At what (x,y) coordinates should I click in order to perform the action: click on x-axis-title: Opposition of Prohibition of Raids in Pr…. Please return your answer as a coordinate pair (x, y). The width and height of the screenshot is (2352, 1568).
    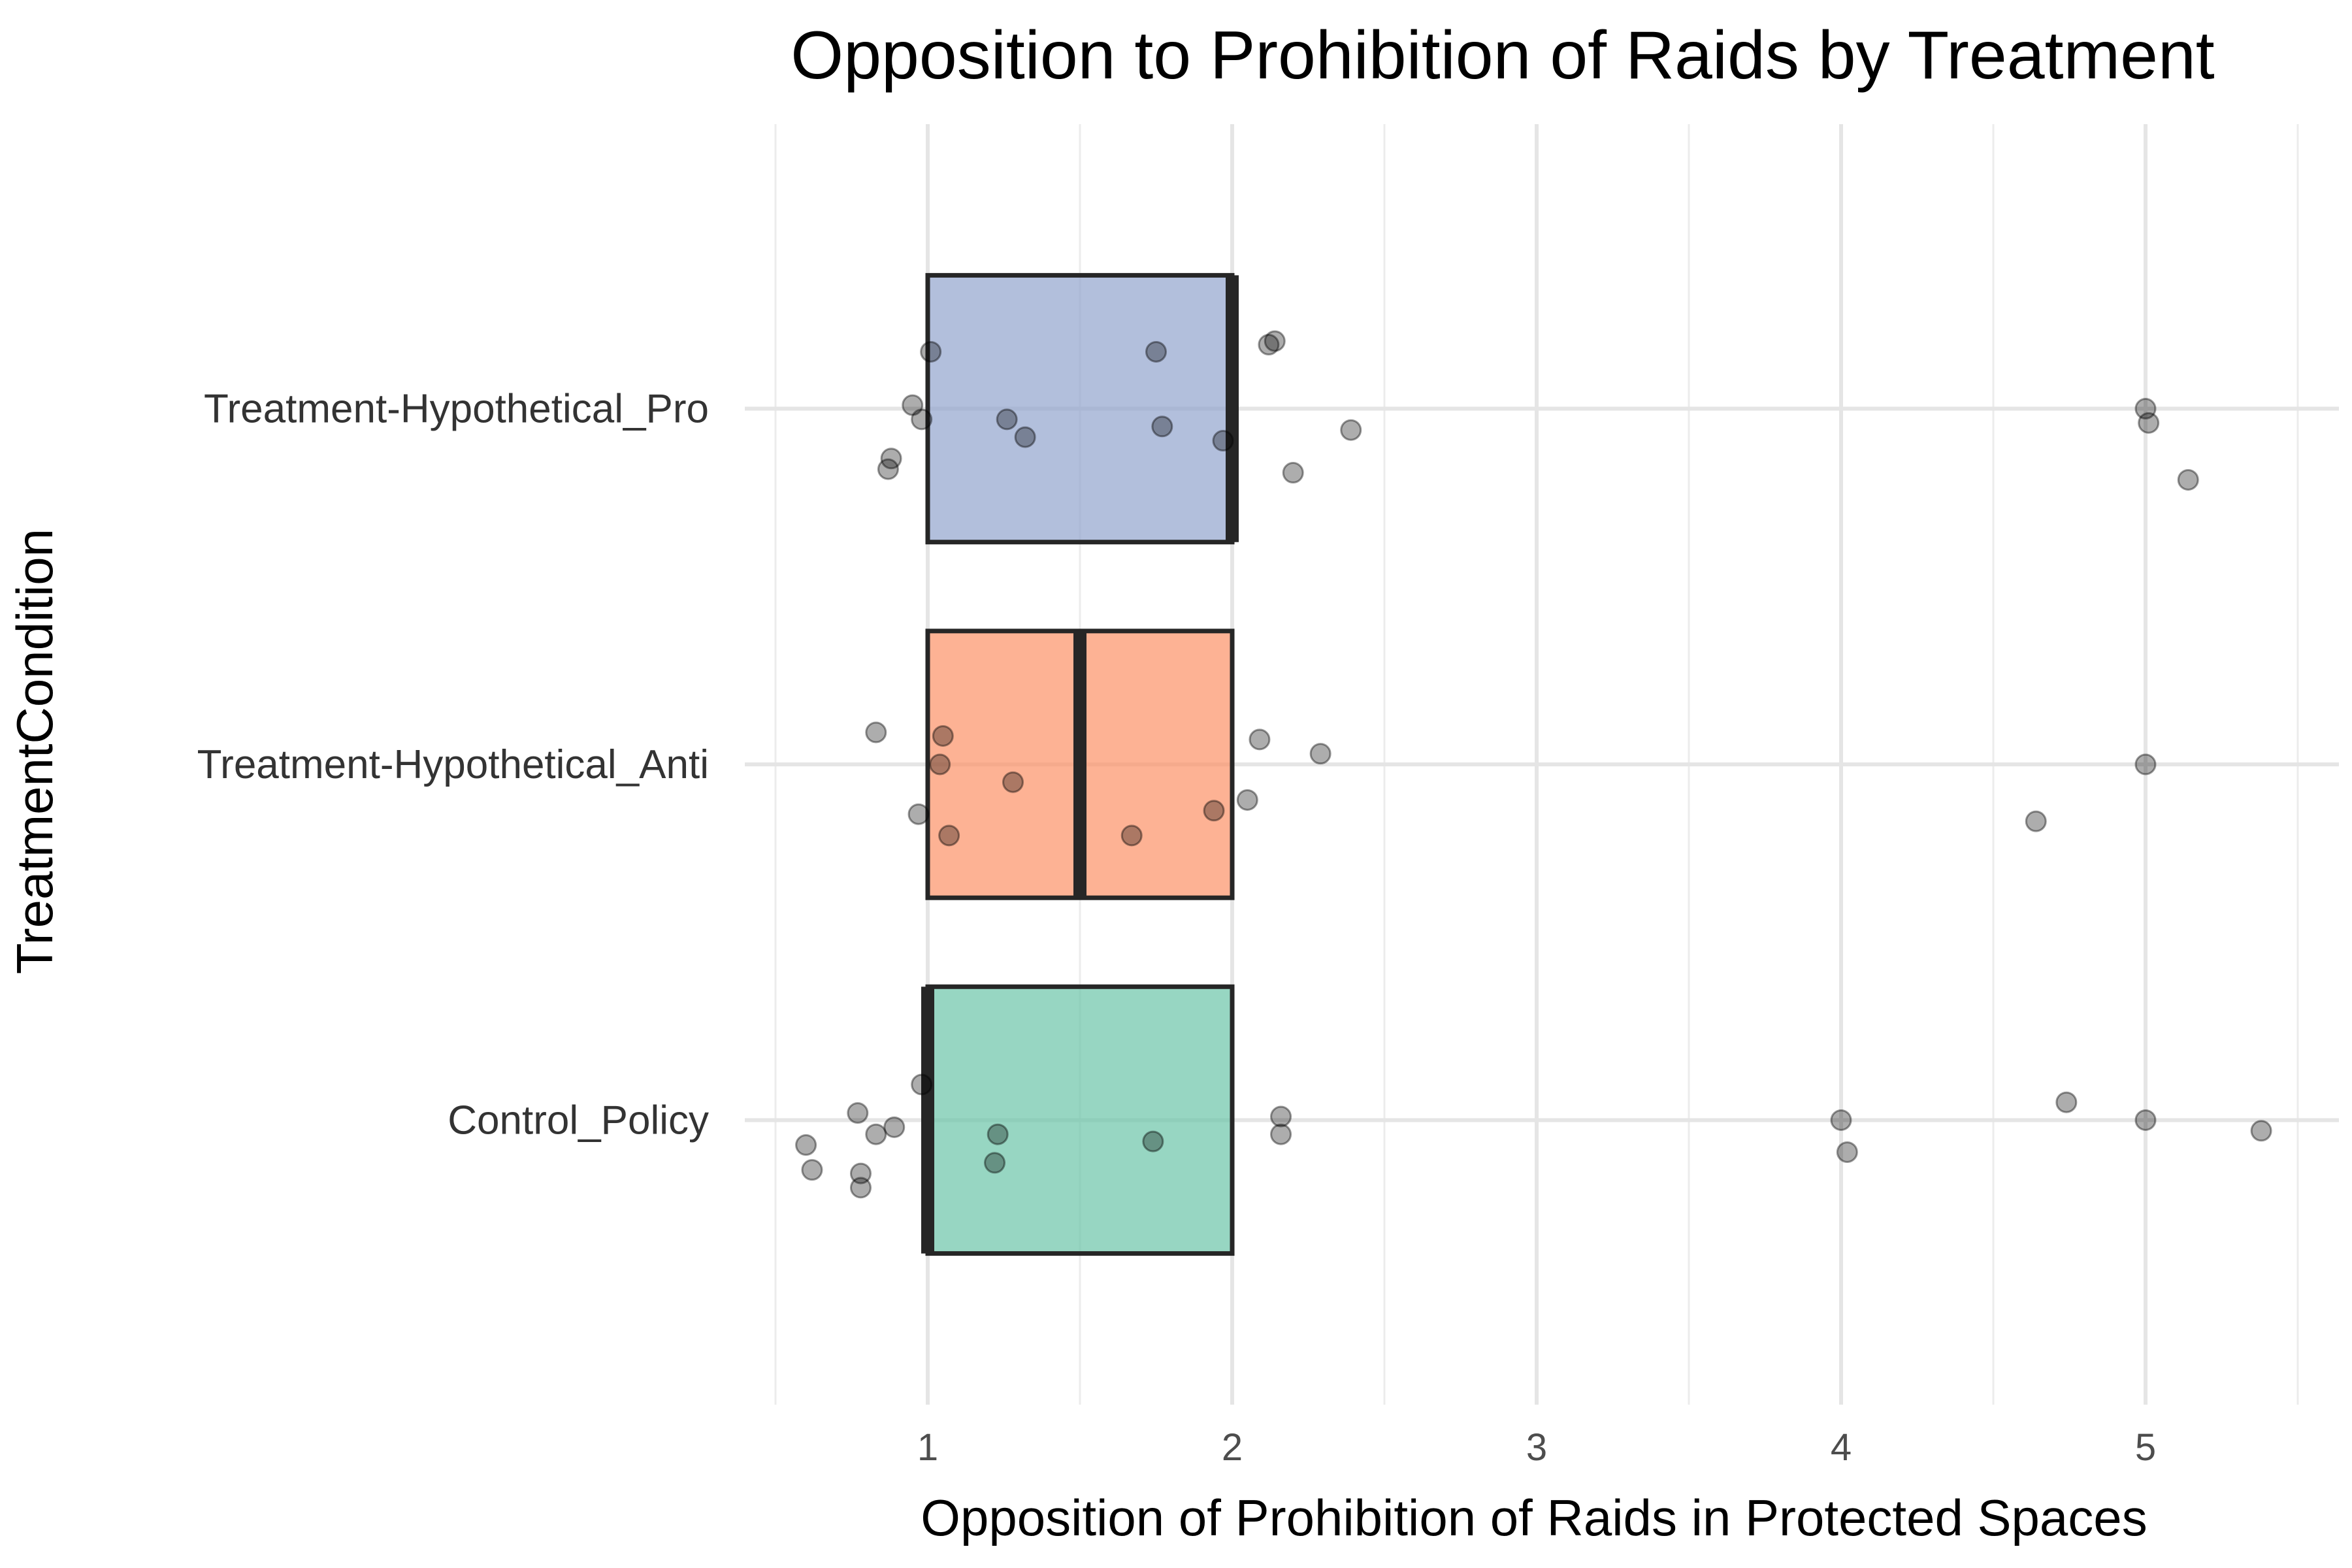
    Looking at the image, I should click on (1534, 1517).